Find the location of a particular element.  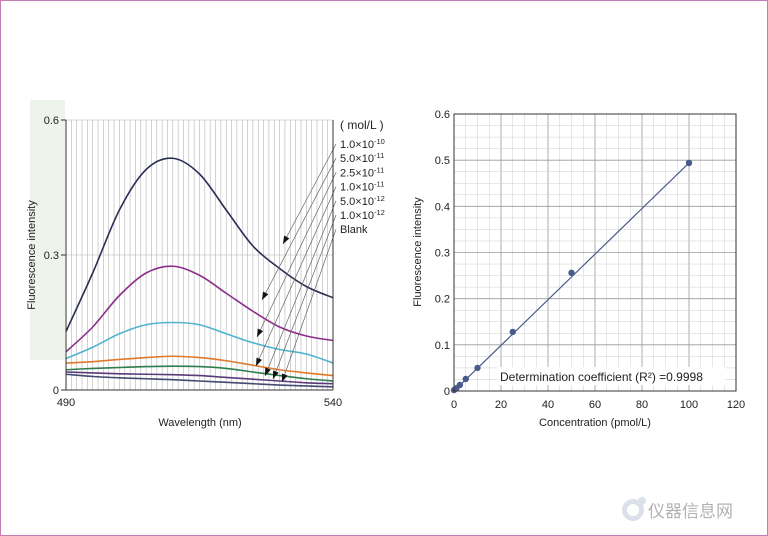

calibration-x-tick-label: 20 is located at coordinates (501, 405).